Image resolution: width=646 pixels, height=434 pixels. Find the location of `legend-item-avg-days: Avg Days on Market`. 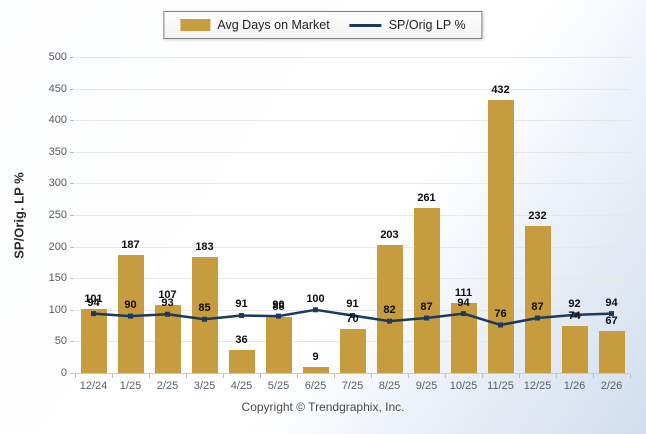

legend-item-avg-days: Avg Days on Market is located at coordinates (255, 25).